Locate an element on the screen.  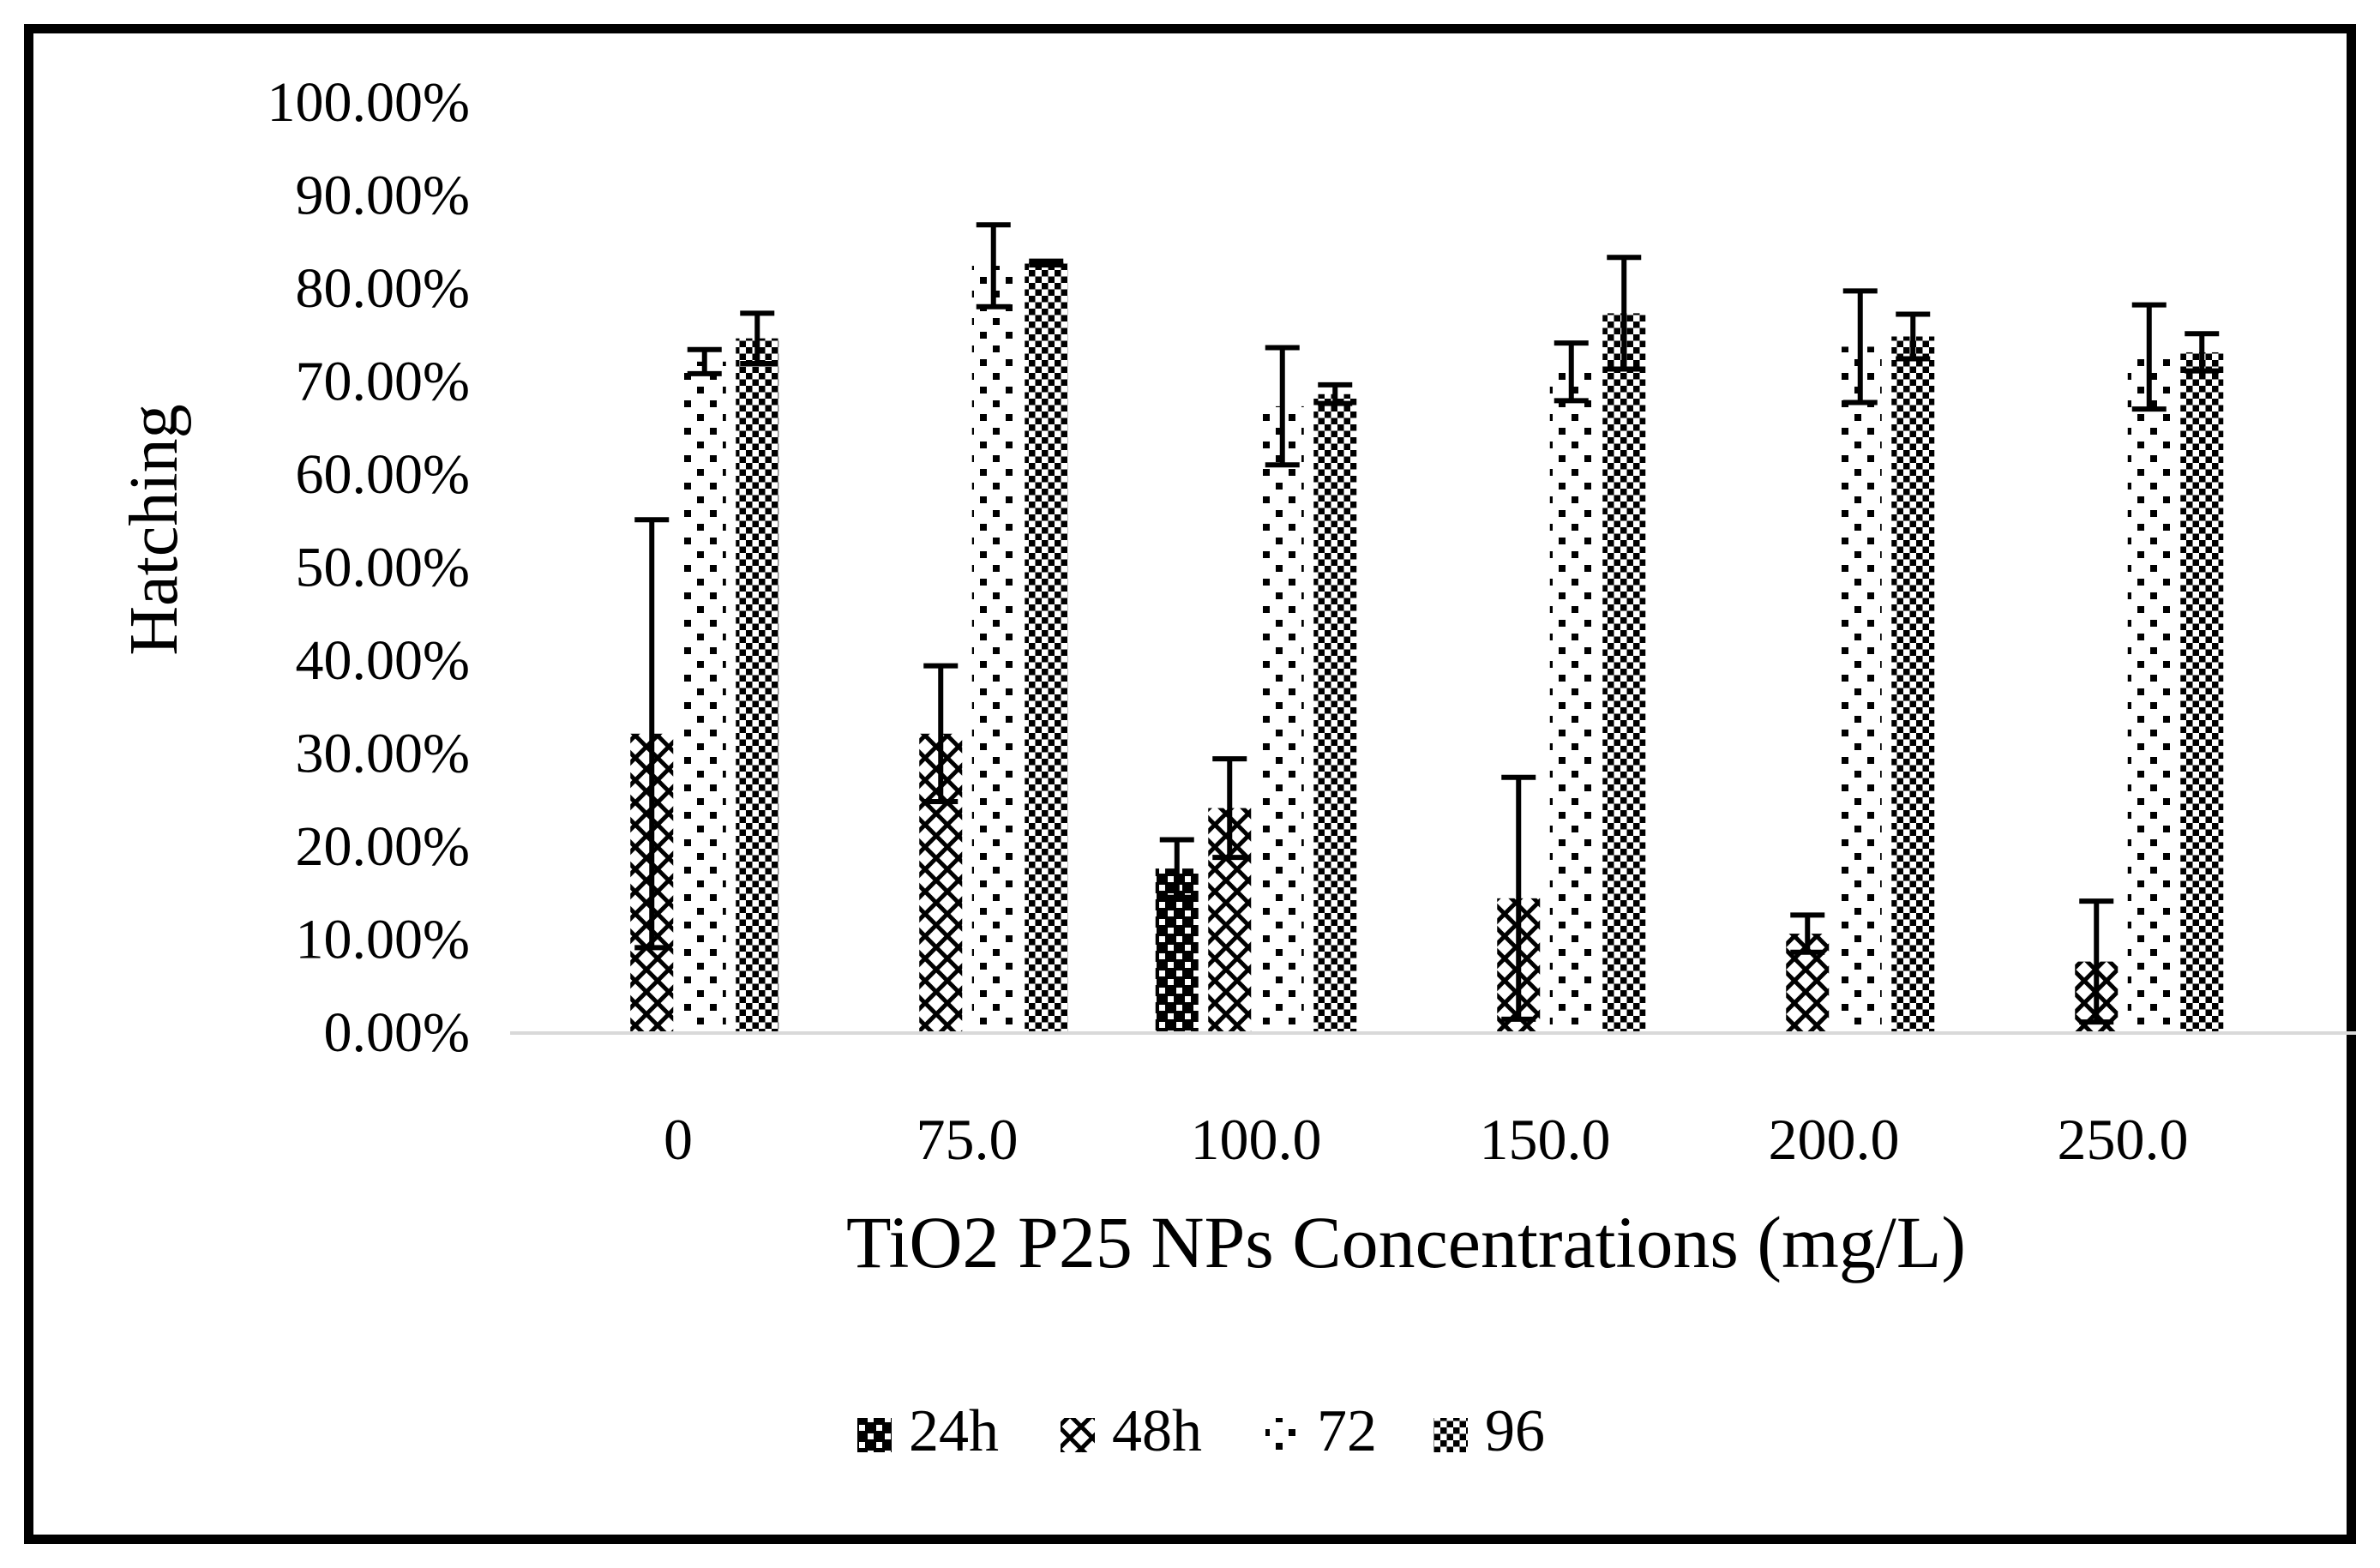
x-tick-label: 100.0 is located at coordinates (1257, 1139).